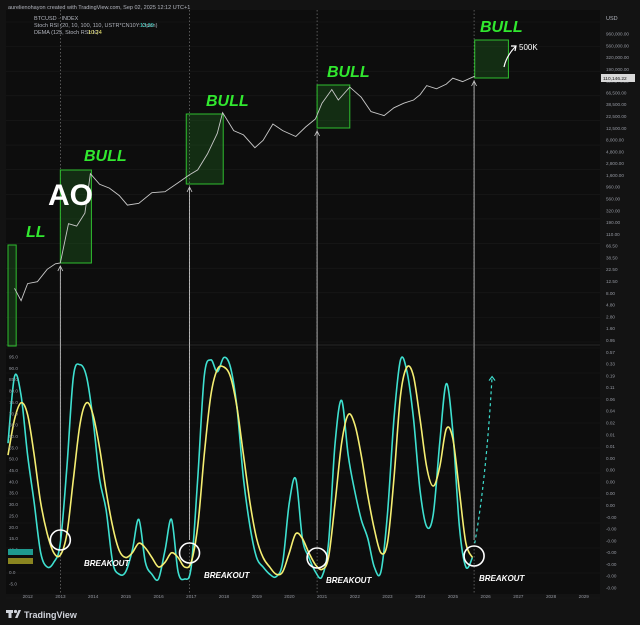  Describe the element at coordinates (13, 391) in the screenshot. I see `rsi-tick-label: 80.0` at that location.